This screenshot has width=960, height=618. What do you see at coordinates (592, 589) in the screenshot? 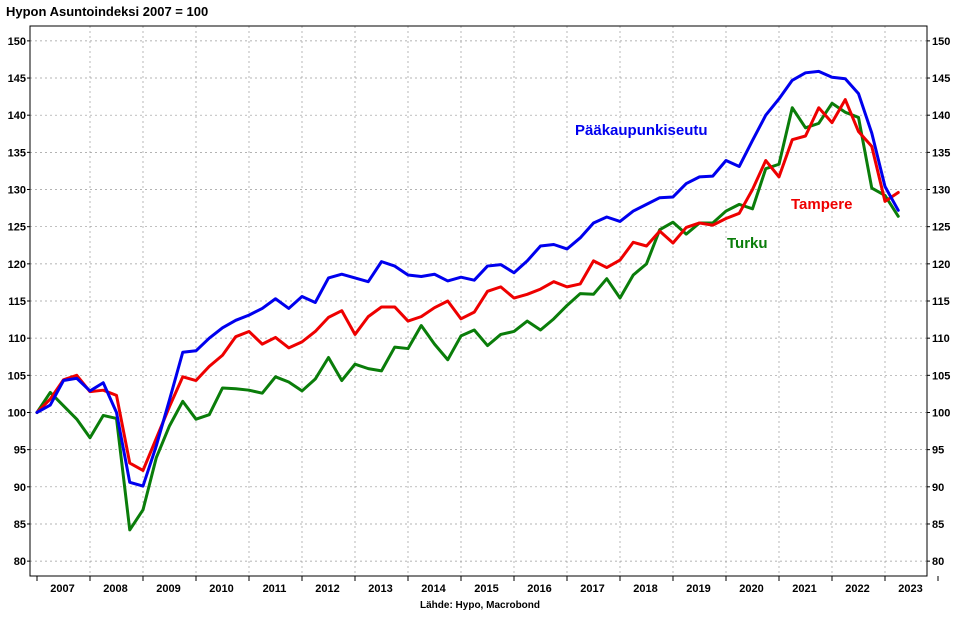
I see `x-tick-label: 2017` at bounding box center [592, 589].